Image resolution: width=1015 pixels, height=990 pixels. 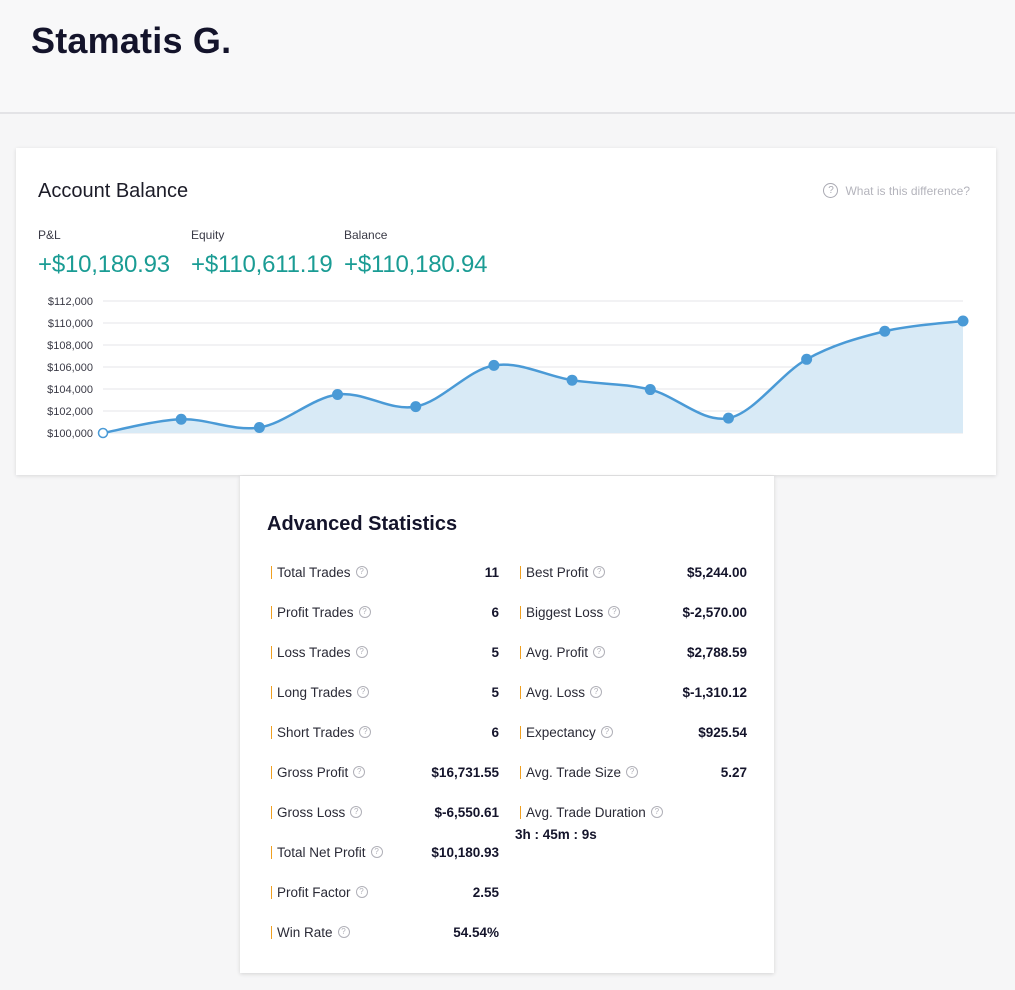 What do you see at coordinates (907, 190) in the screenshot?
I see `difference-help-label: What is this difference?` at bounding box center [907, 190].